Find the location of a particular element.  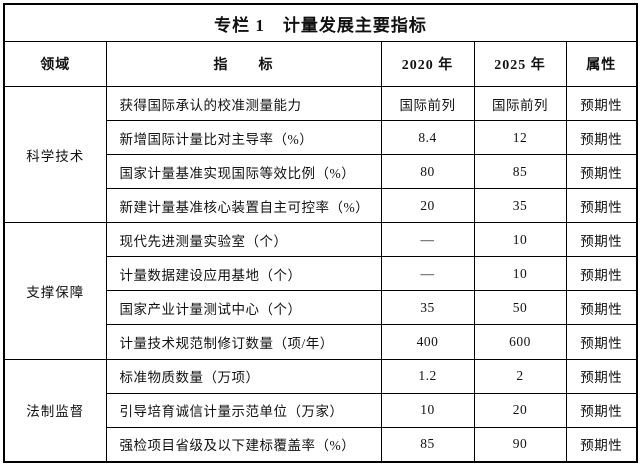

indicator-cell: 获得国际承认的校准测量能力 is located at coordinates (243, 103).